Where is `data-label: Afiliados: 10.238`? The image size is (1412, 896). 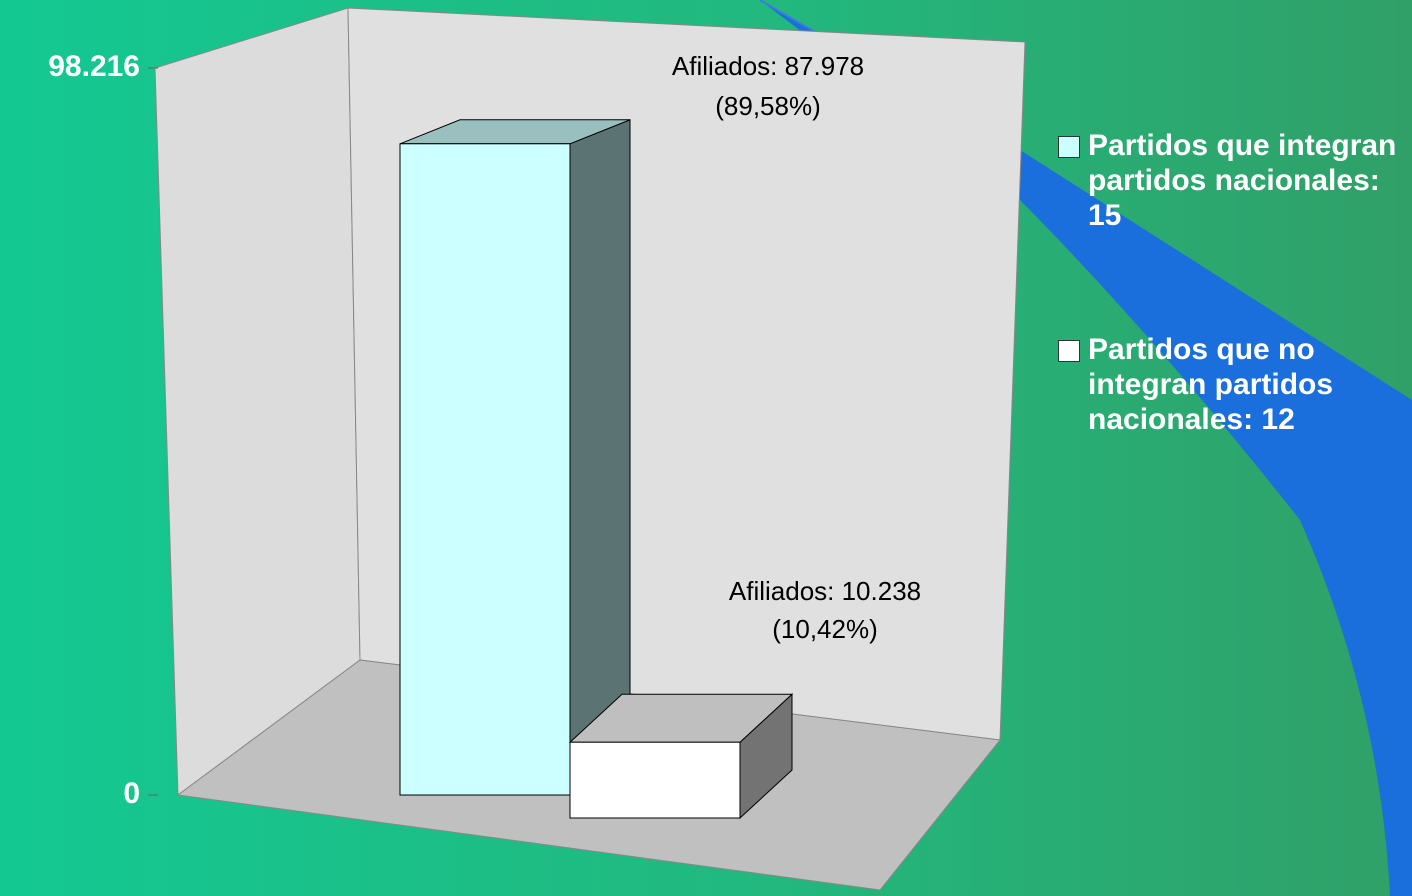
data-label: Afiliados: 10.238 is located at coordinates (825, 591).